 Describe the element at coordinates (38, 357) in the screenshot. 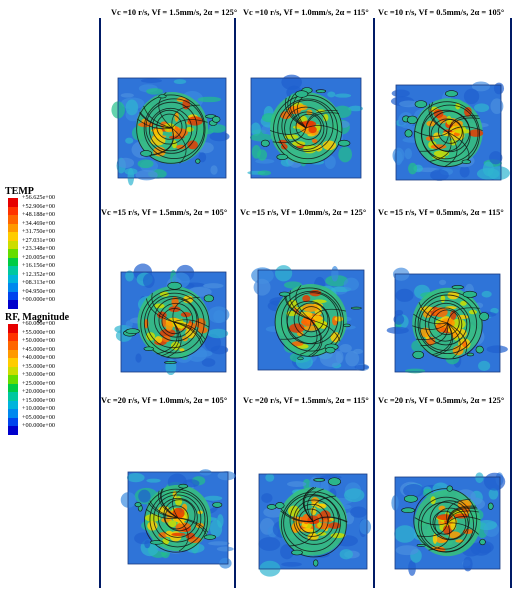

I see `legend-label: +40.000e+00` at that location.